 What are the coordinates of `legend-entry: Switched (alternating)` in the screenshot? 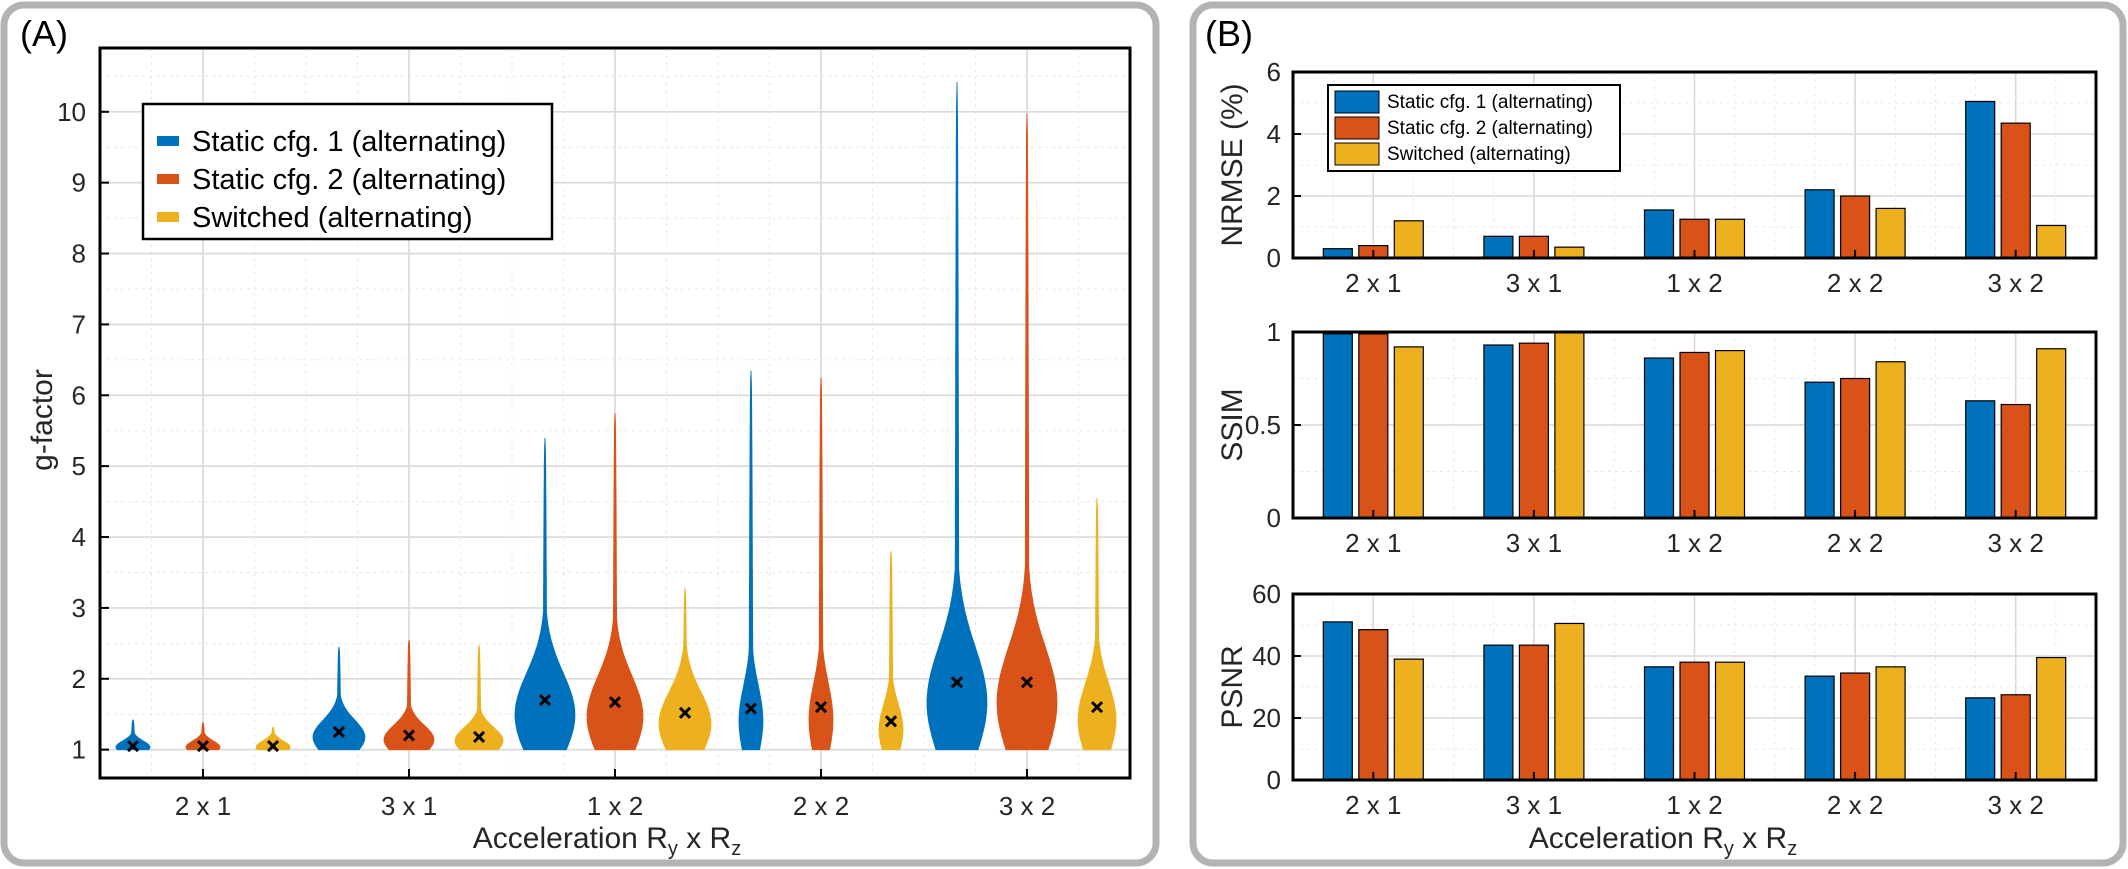 It's located at (1479, 154).